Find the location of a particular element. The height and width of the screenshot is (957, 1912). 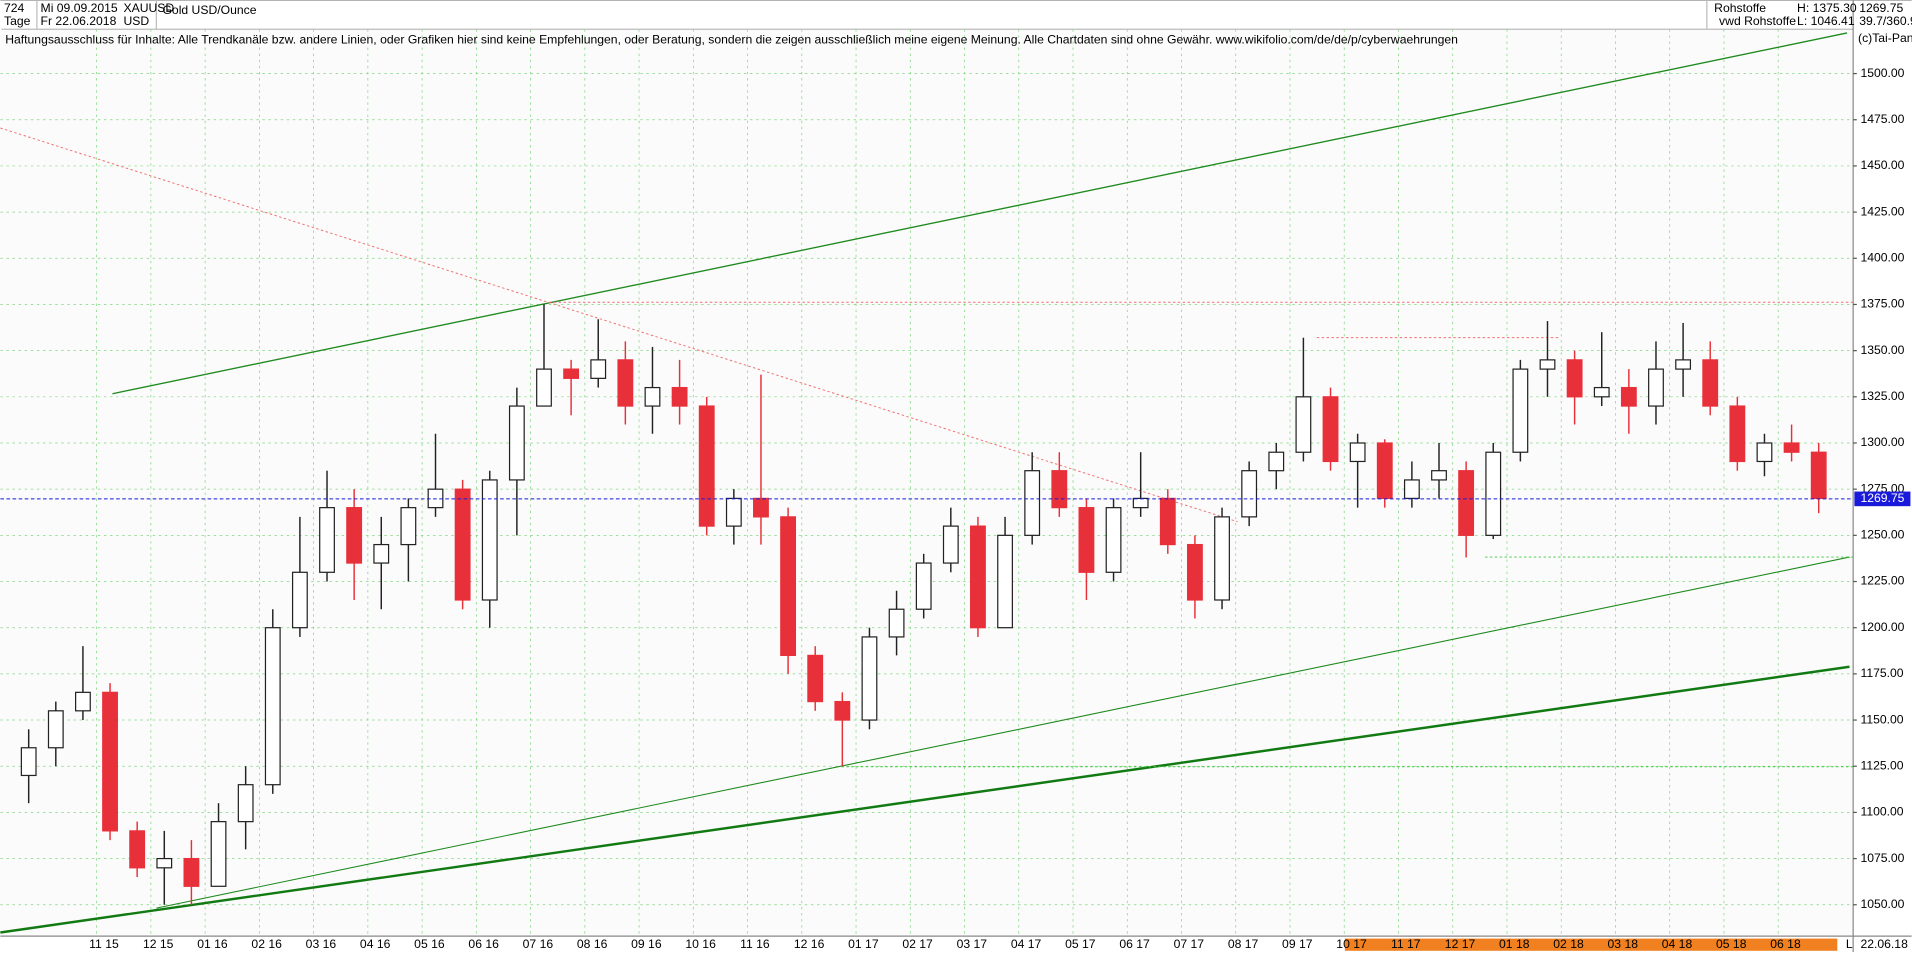

y-tick-label: 1375.00 is located at coordinates (1882, 304).